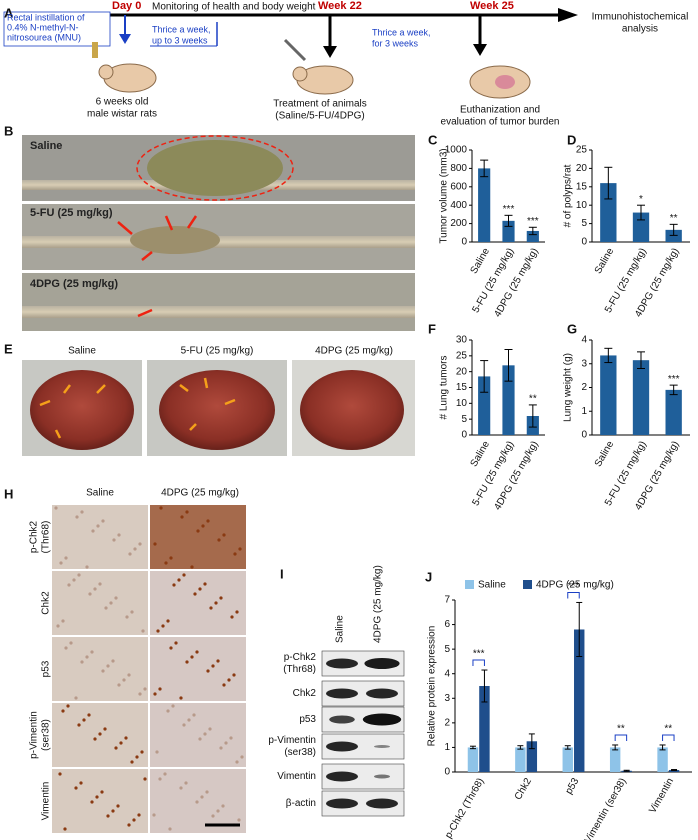  What do you see at coordinates (122, 102) in the screenshot?
I see `step-label: 6 weeks old` at bounding box center [122, 102].